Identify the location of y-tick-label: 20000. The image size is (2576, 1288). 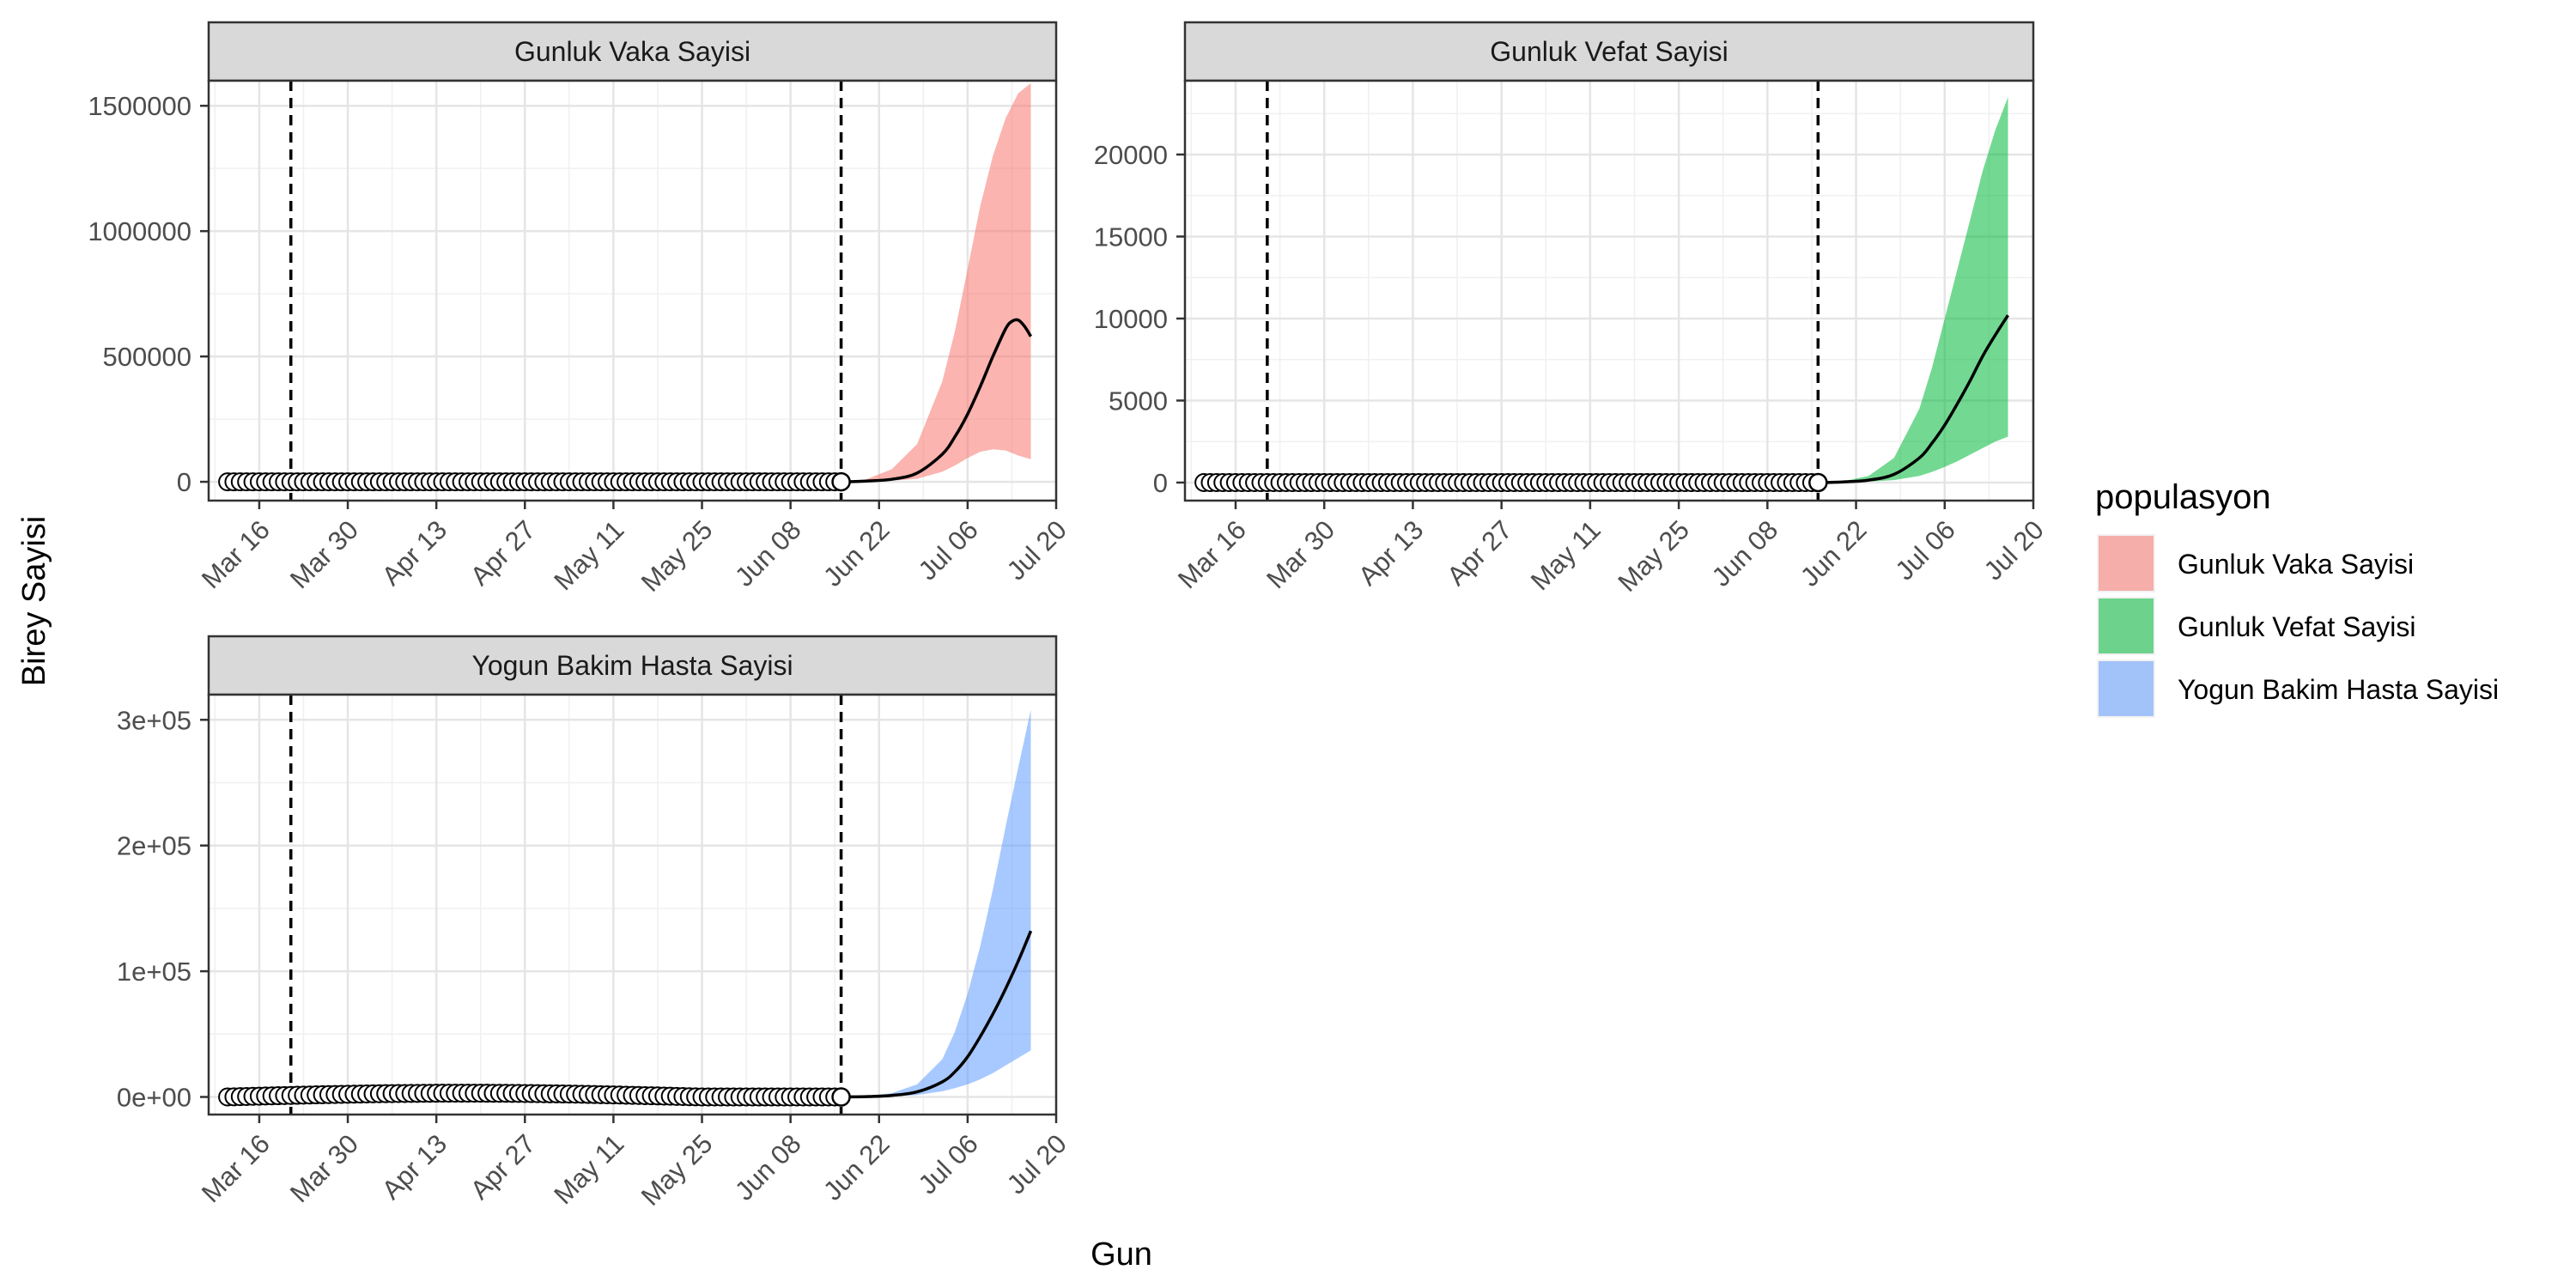
(1131, 155).